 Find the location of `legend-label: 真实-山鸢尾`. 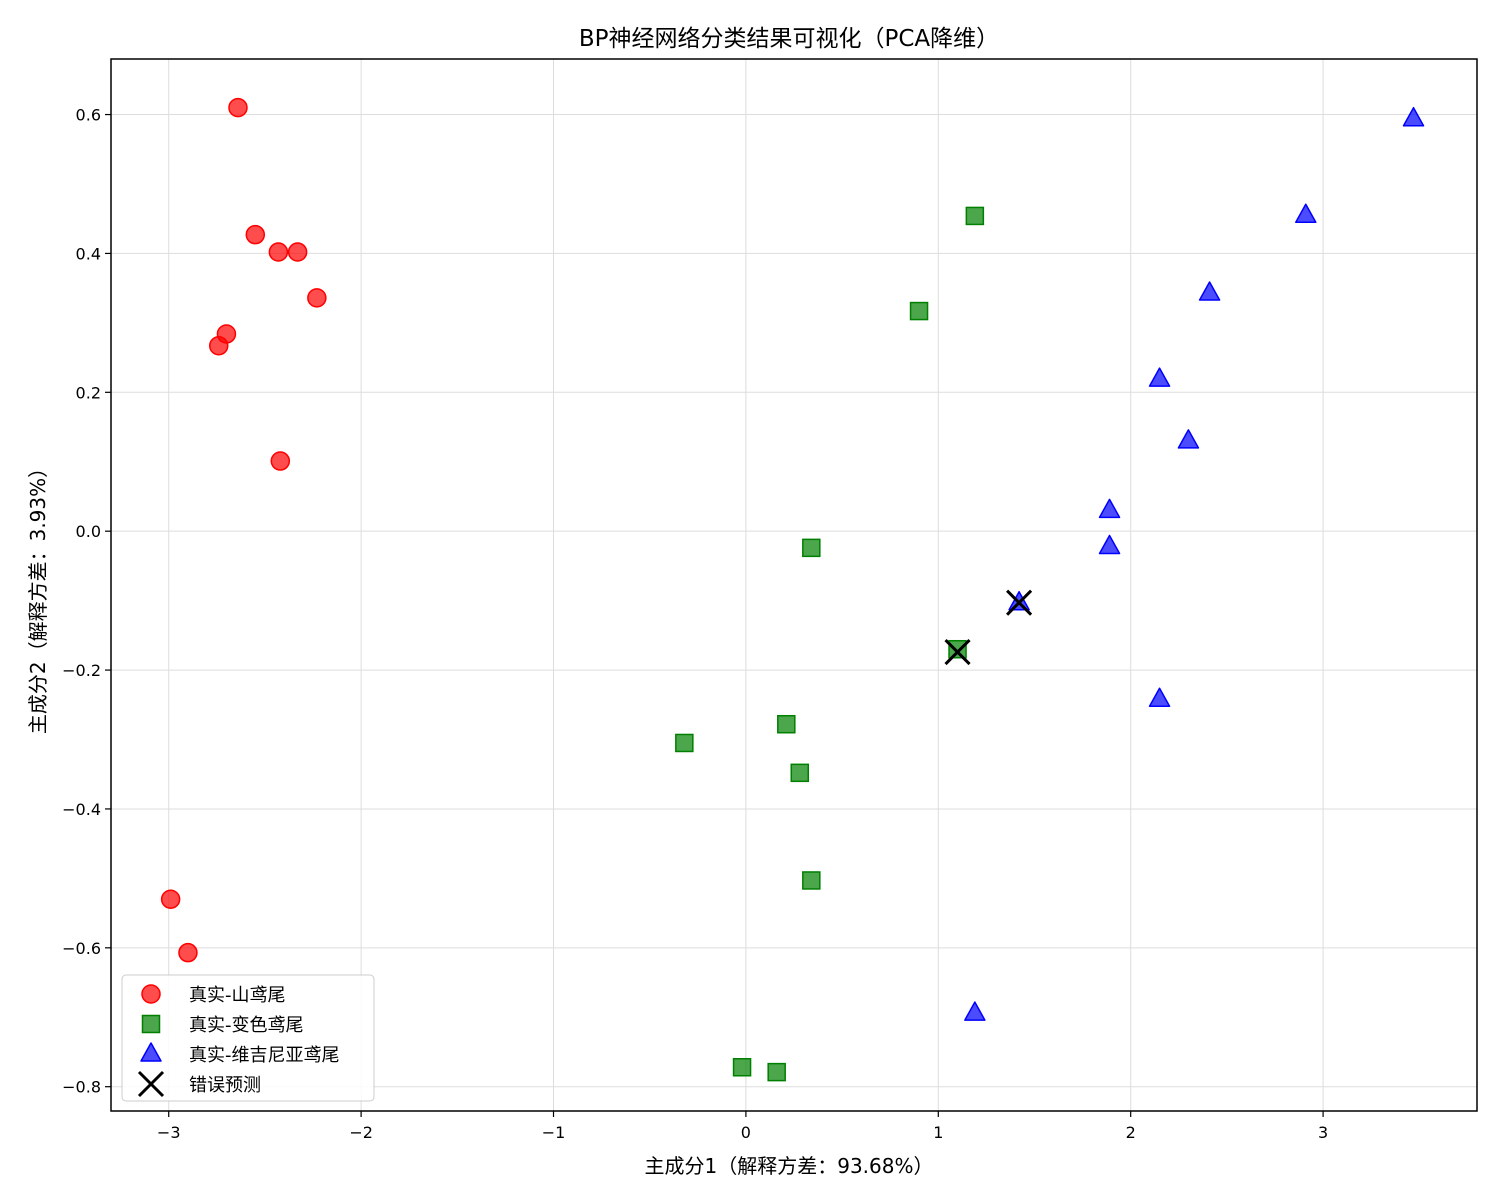

legend-label: 真实-山鸢尾 is located at coordinates (237, 995).